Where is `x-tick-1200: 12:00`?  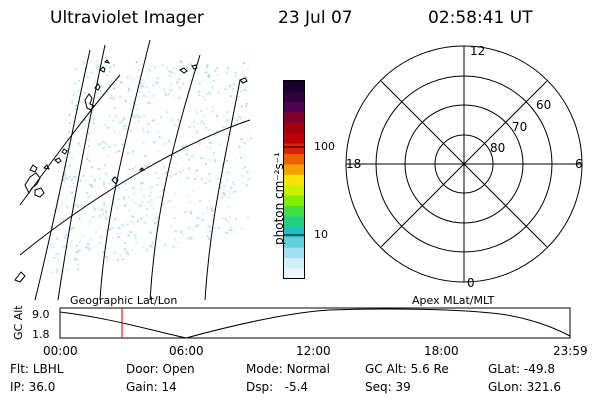
x-tick-1200: 12:00 is located at coordinates (313, 351).